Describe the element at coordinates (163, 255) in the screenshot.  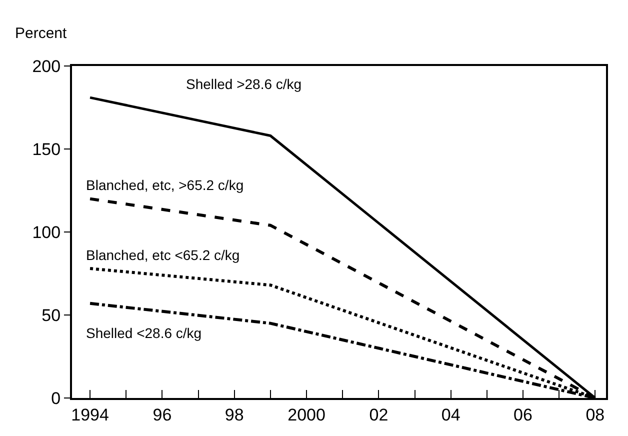
I see `series-label: Blanched, etc <65.2 c/kg` at that location.